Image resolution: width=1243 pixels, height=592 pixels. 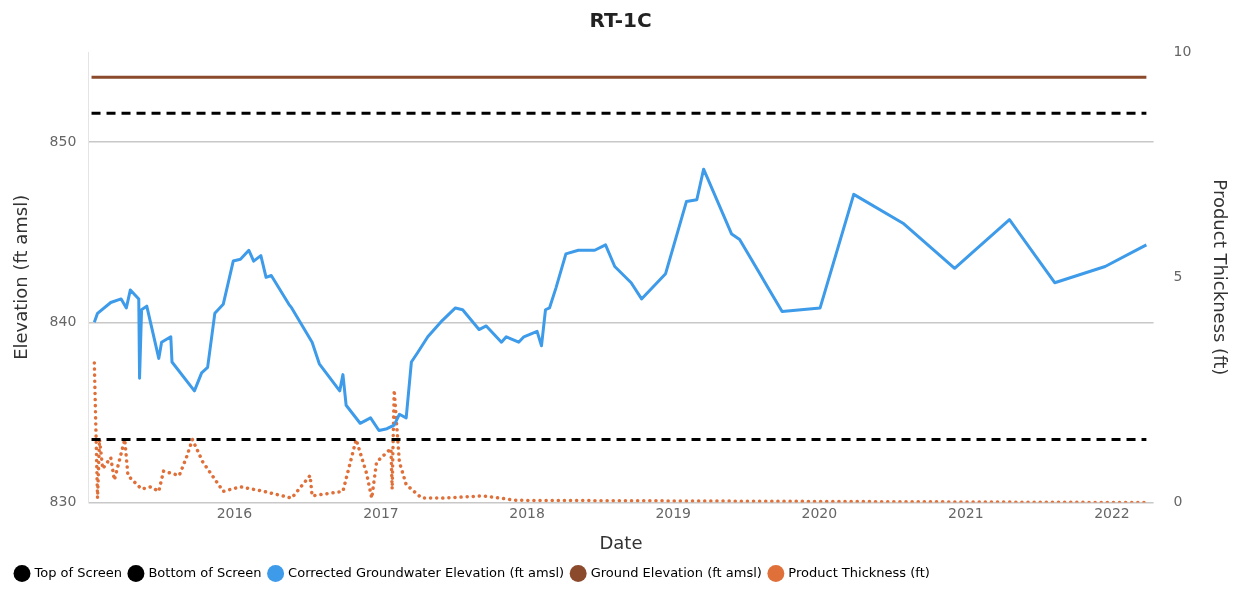 What do you see at coordinates (859, 572) in the screenshot?
I see `legend-label: Product Thickness (ft)` at bounding box center [859, 572].